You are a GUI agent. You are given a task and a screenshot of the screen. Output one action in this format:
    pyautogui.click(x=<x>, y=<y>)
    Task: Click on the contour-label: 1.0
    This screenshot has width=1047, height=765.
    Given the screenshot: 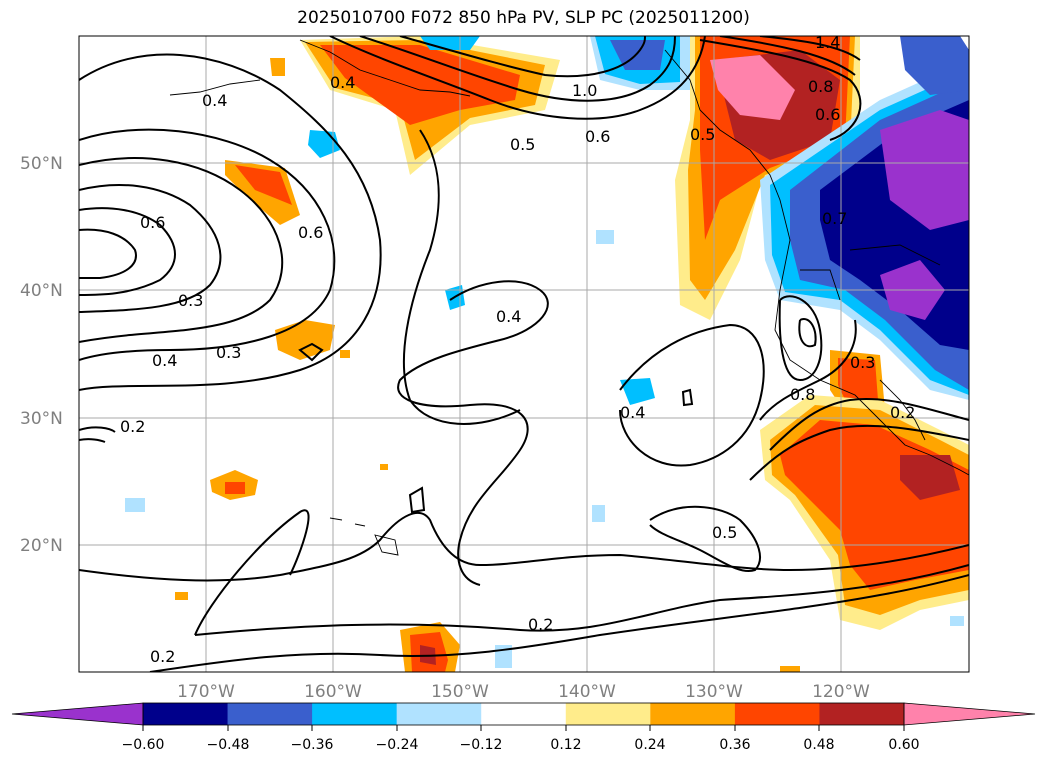 What is the action you would take?
    pyautogui.click(x=584, y=90)
    